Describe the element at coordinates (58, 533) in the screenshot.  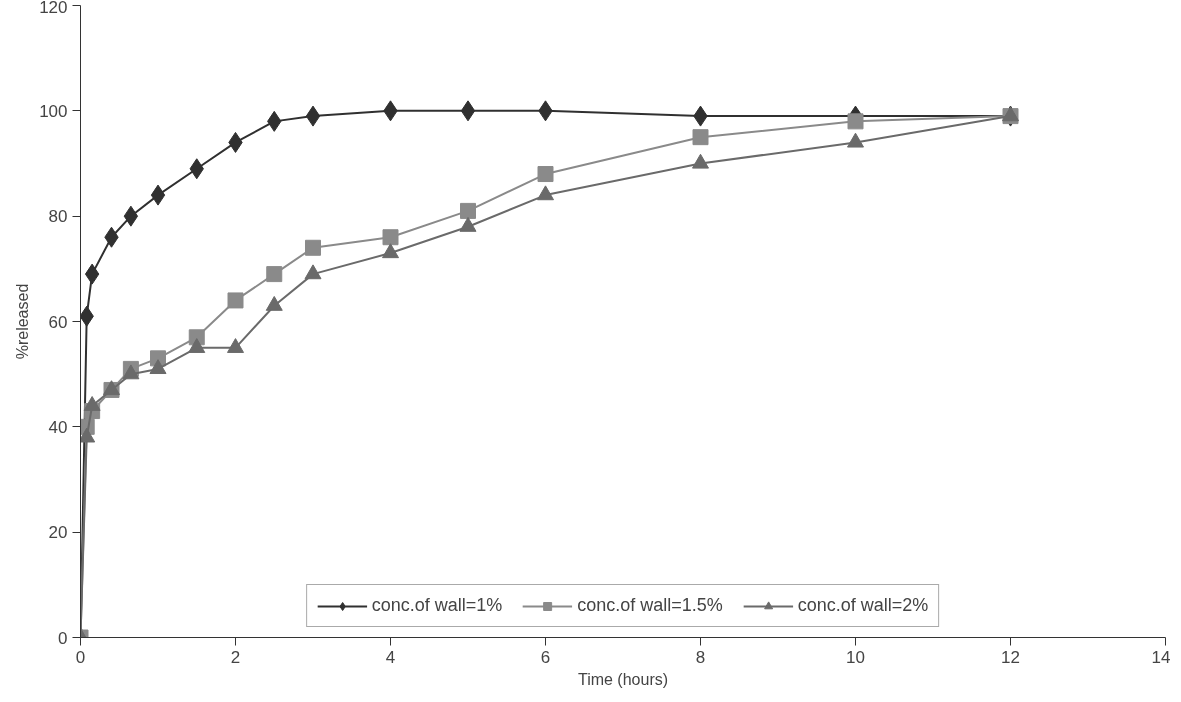
I see `y-tick-label: 20` at that location.